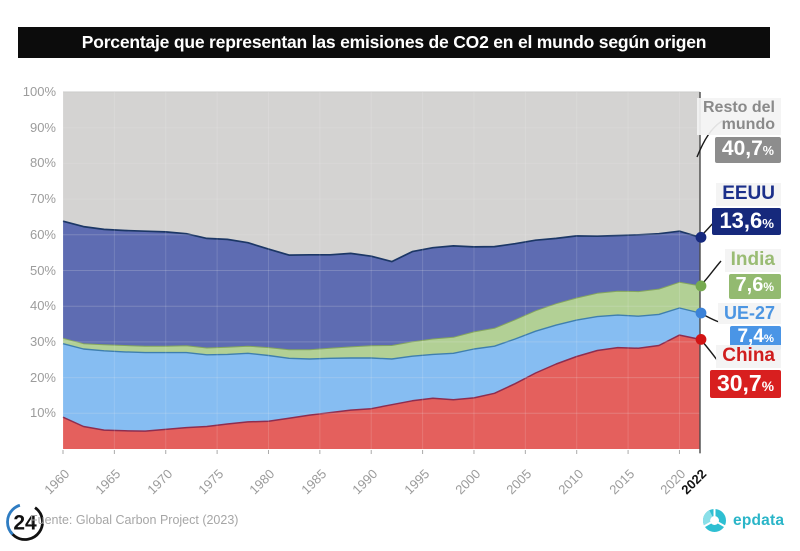 This screenshot has height=551, width=800. I want to click on legend-value-badge: 30,7%, so click(745, 383).